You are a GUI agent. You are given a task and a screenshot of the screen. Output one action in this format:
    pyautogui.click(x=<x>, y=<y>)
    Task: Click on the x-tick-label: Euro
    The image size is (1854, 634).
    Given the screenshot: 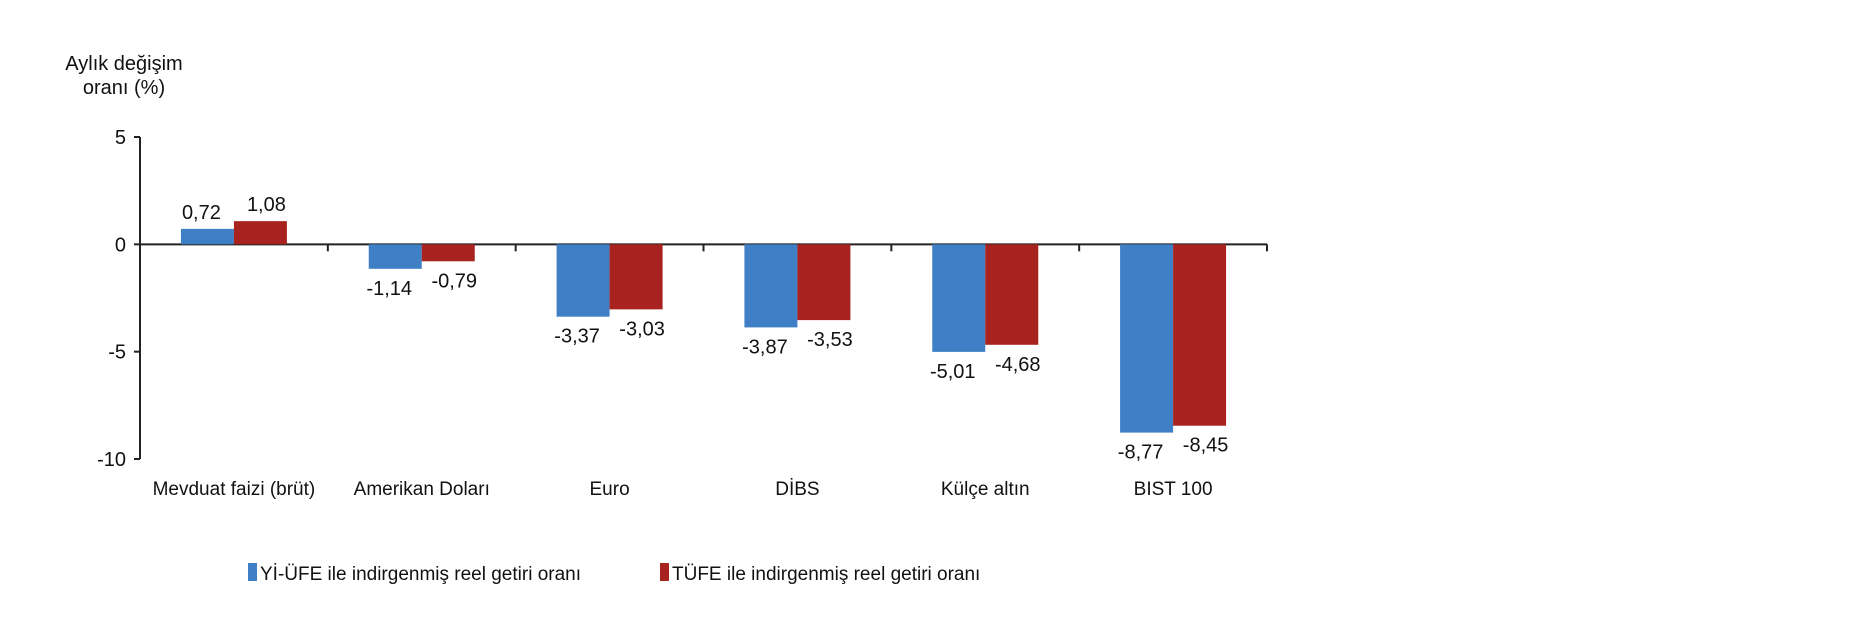 What is the action you would take?
    pyautogui.click(x=610, y=489)
    